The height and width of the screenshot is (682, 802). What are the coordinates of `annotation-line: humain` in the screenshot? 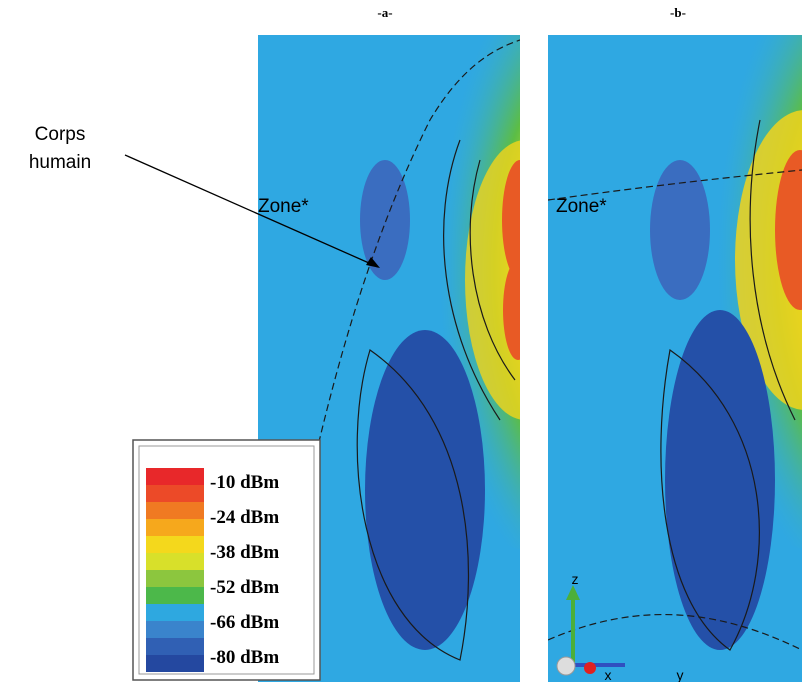 It's located at (60, 162).